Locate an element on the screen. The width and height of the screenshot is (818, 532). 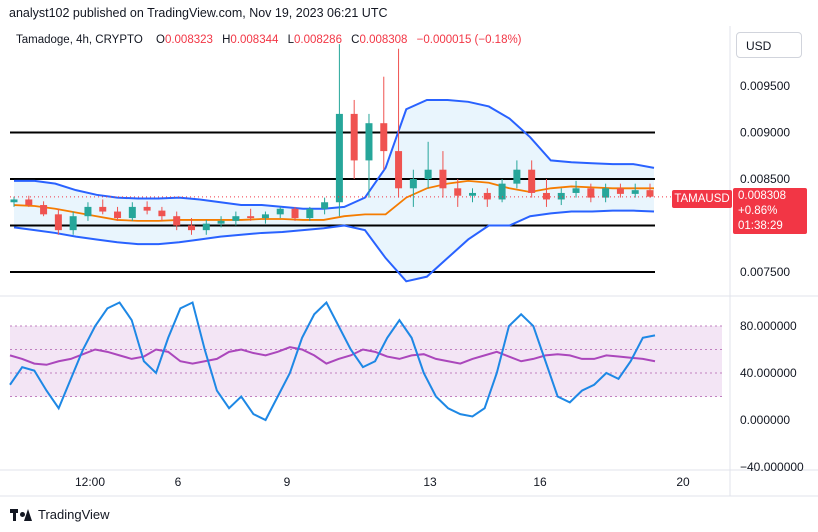
price-tick-label: 0.007500 is located at coordinates (765, 272).